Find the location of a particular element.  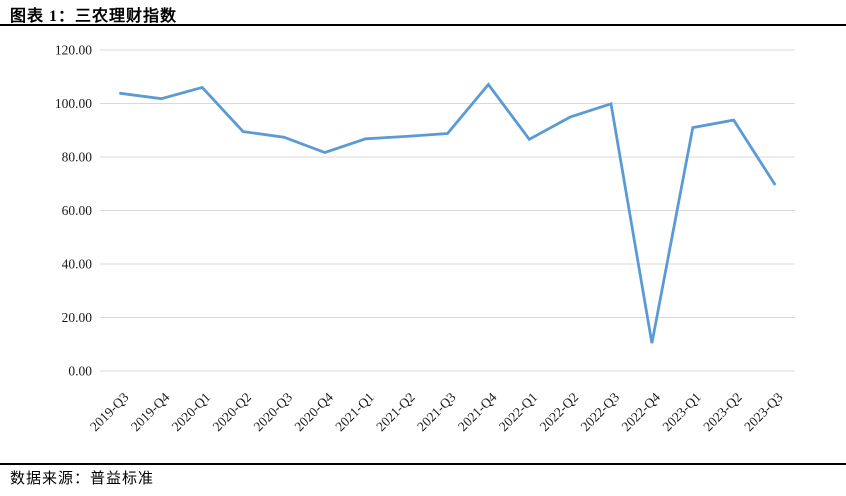

data-source: 数据来源：普益标准 is located at coordinates (82, 479).